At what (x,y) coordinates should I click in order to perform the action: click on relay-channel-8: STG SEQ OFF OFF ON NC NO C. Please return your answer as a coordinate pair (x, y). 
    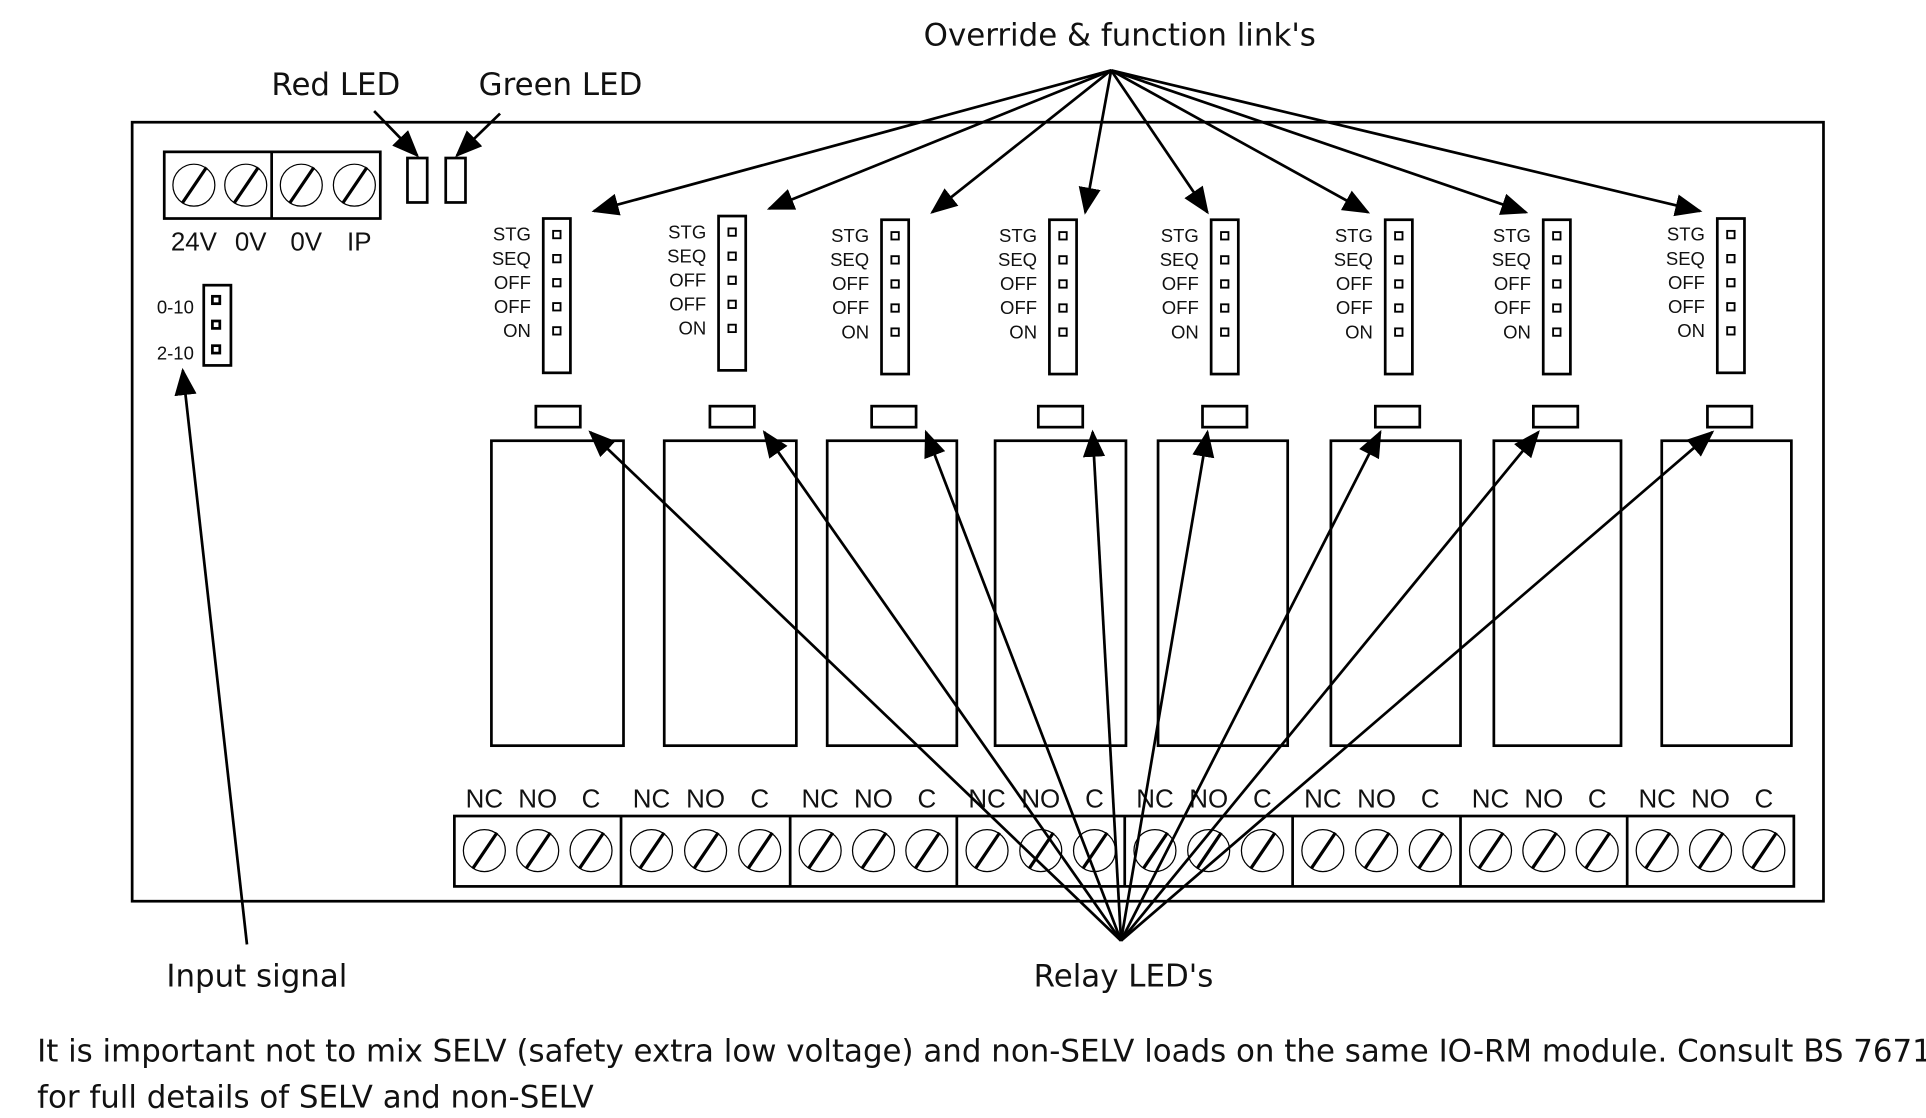
    Looking at the image, I should click on (1709, 552).